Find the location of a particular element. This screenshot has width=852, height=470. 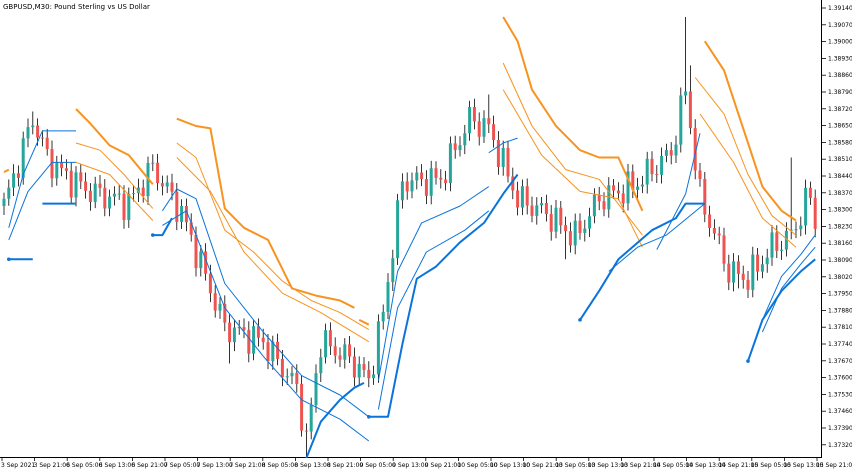

time-tick-label: 7 Sep 05:00 is located at coordinates (182, 465).